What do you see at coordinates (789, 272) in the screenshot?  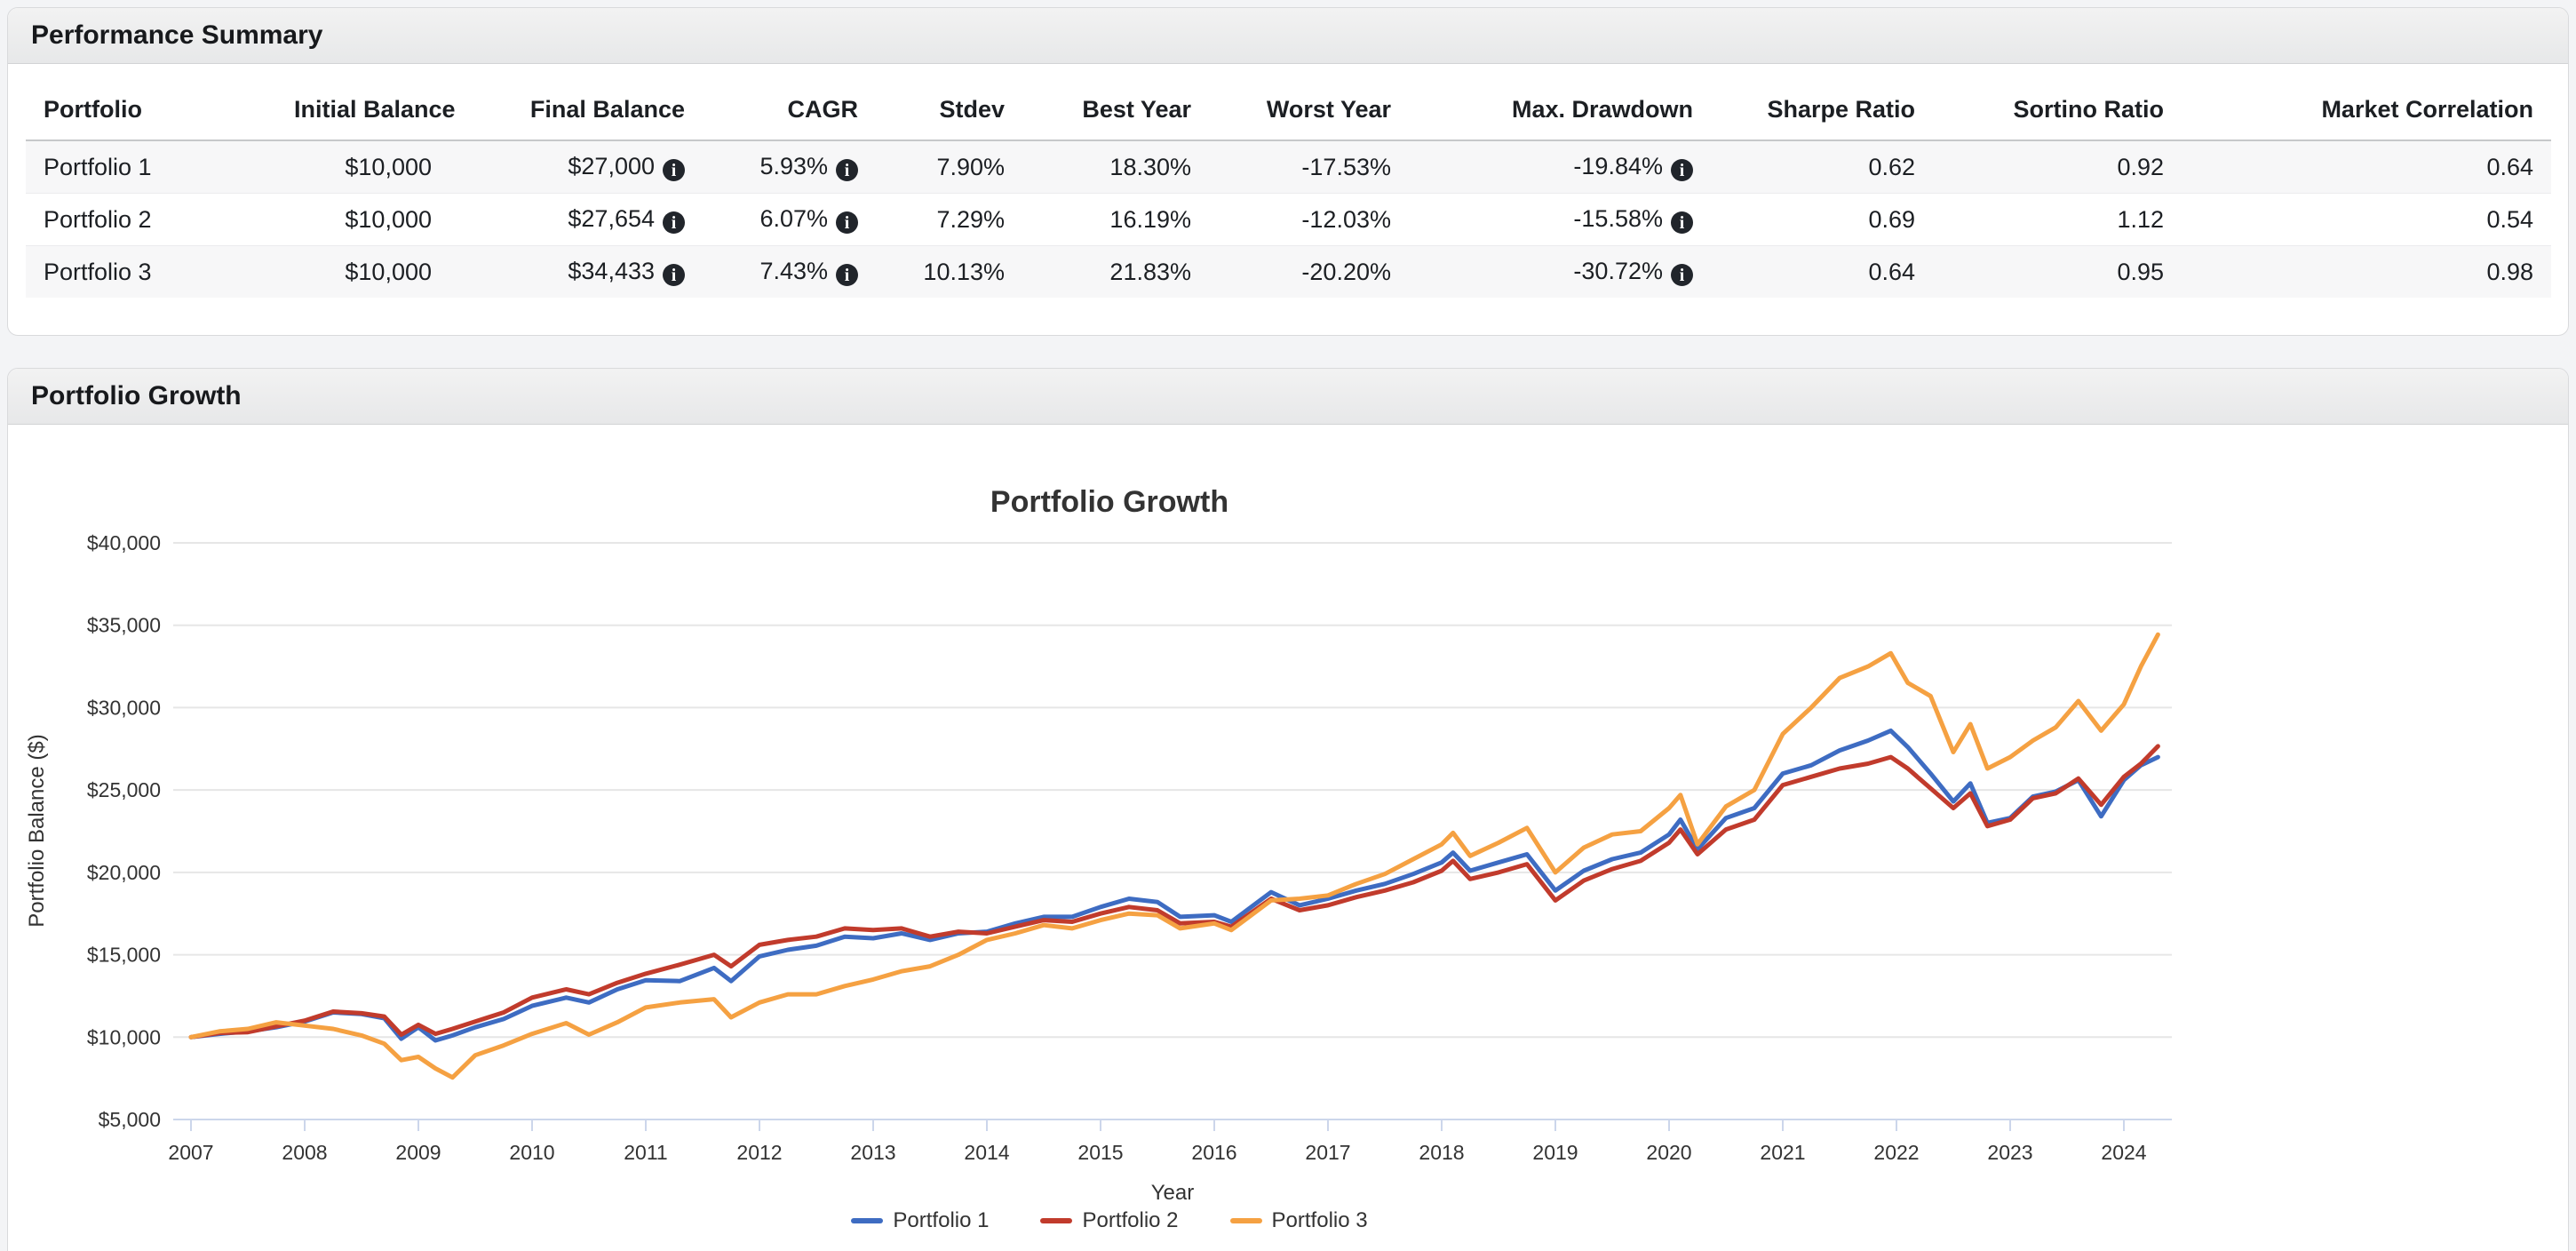 I see `cell-cagr: 7.43% i` at bounding box center [789, 272].